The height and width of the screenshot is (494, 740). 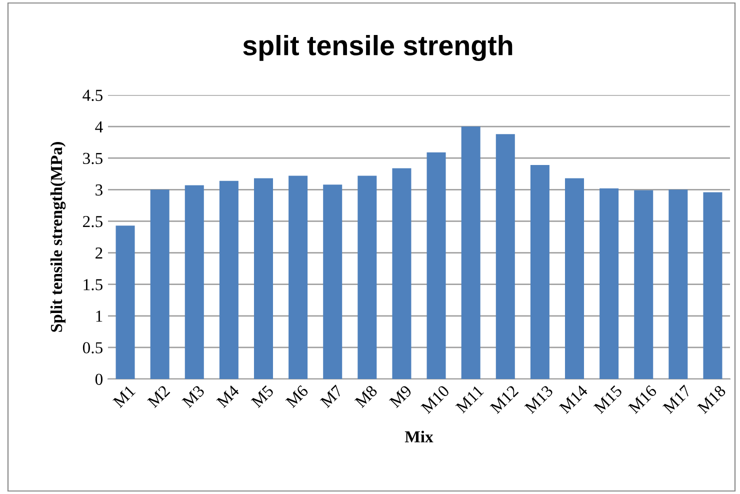 I want to click on x-tick-label: M8, so click(x=366, y=396).